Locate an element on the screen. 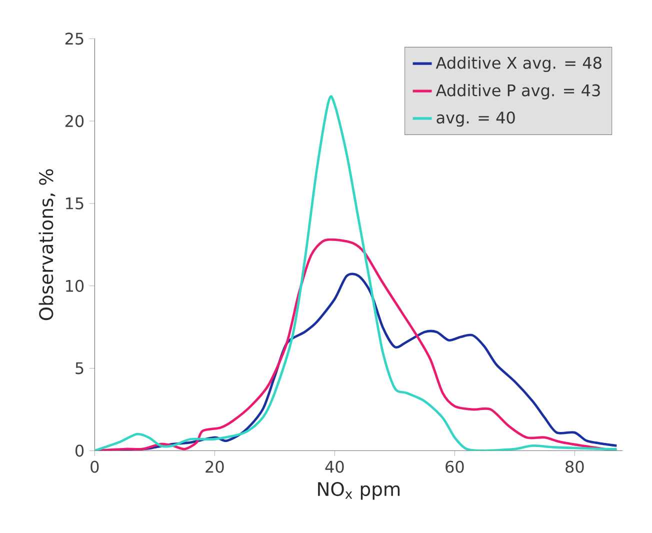  x-tick-label: 40 is located at coordinates (334, 466).